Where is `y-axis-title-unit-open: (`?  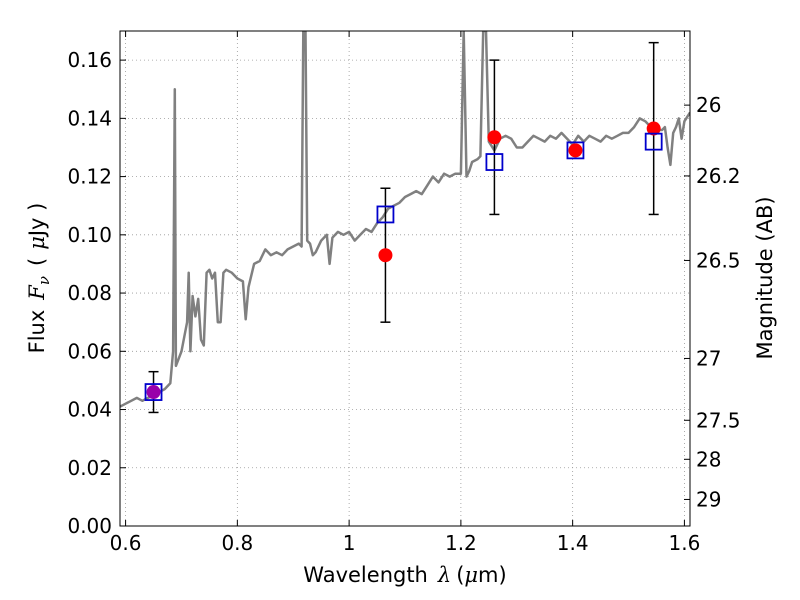 y-axis-title-unit-open: ( is located at coordinates (37, 262).